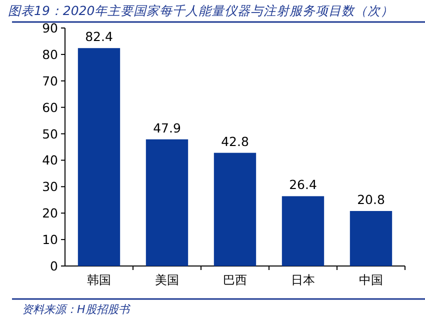 Image resolution: width=425 pixels, height=333 pixels. I want to click on y-tick-label: 60, so click(50, 107).